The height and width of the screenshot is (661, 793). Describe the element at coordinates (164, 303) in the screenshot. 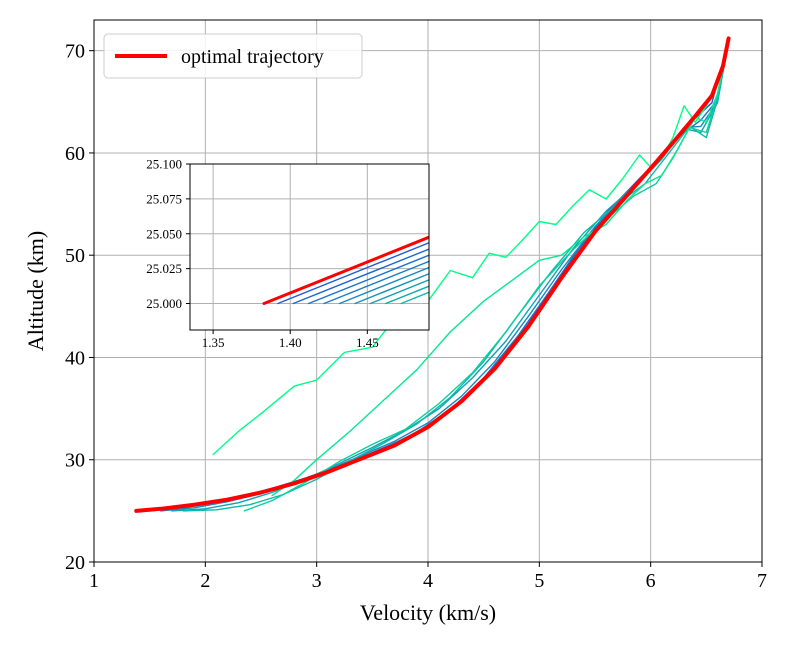

I see `inset-tick-label-y-0: 25.000` at that location.